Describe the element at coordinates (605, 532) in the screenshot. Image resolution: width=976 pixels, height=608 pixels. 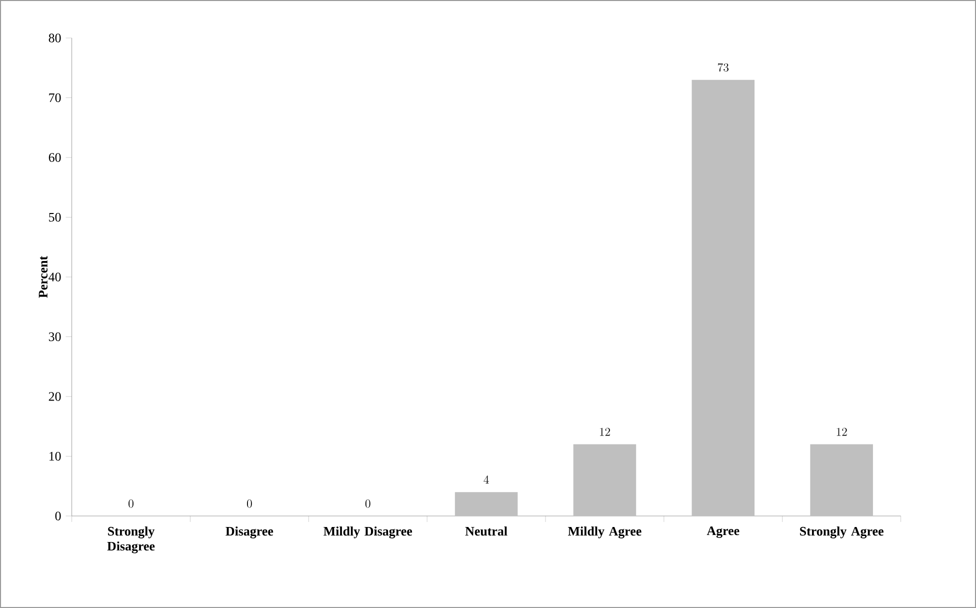
I see `x-tick-label: Mildly Agree` at that location.